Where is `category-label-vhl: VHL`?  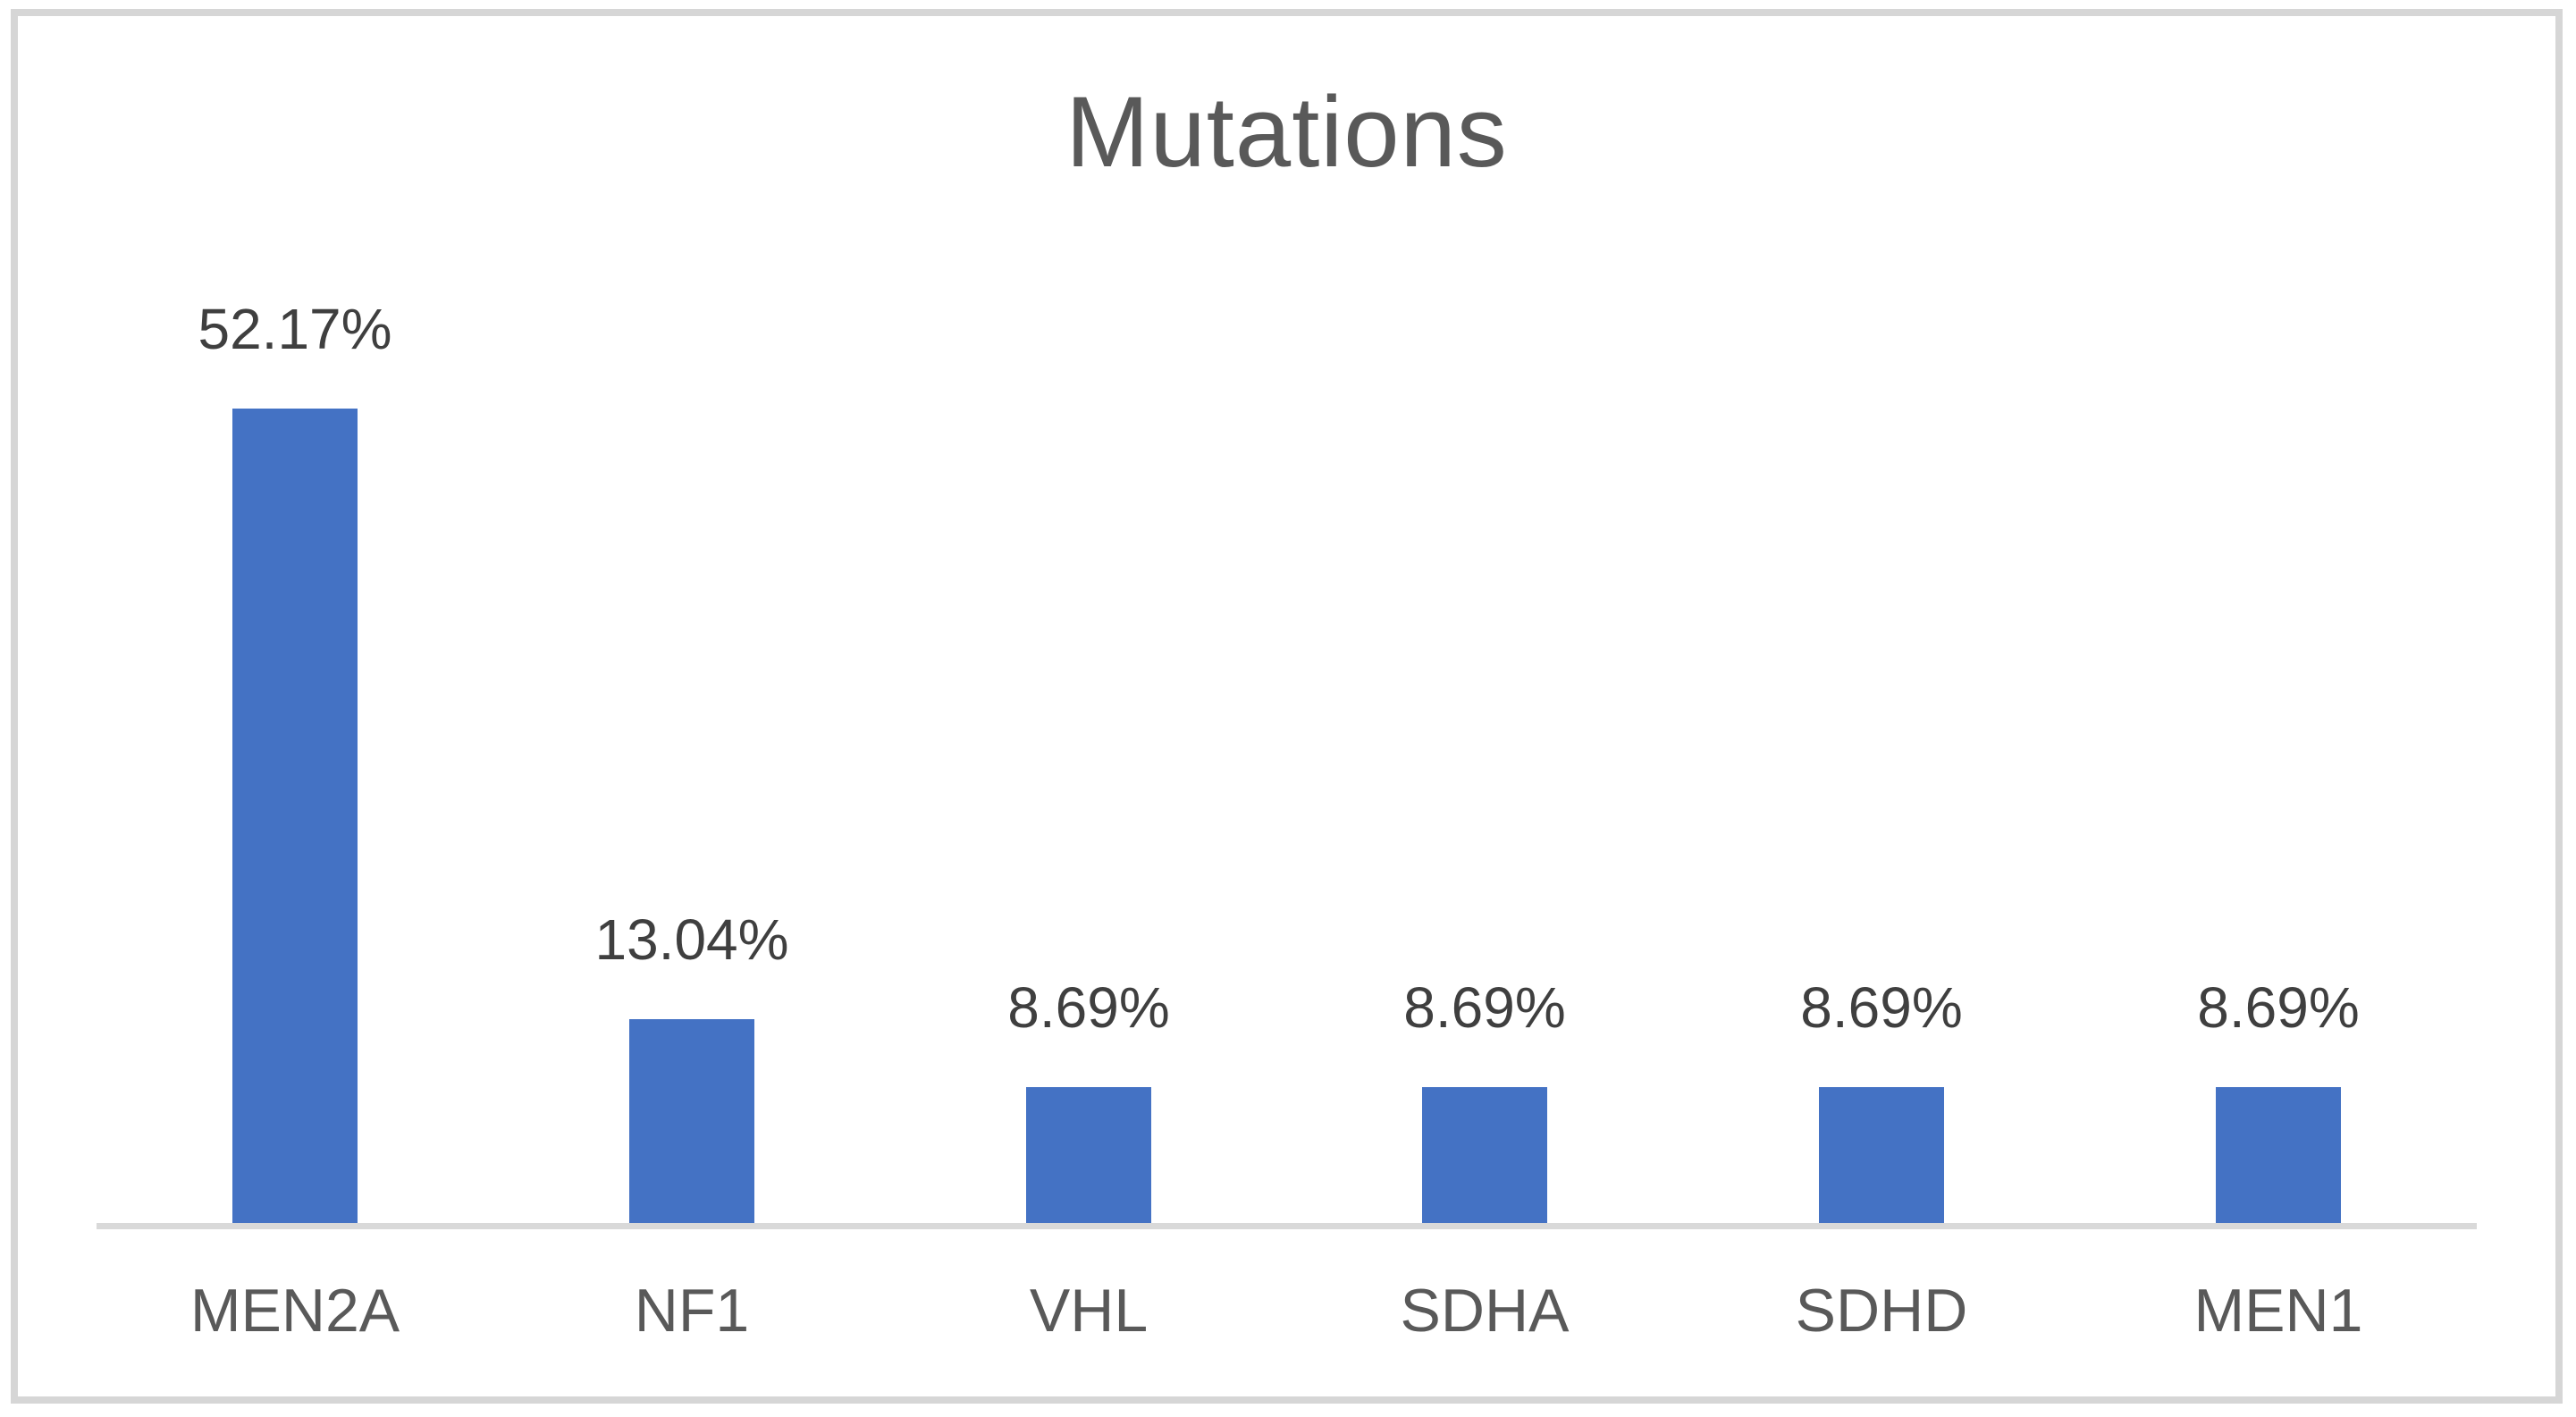
category-label-vhl: VHL is located at coordinates (1089, 1311).